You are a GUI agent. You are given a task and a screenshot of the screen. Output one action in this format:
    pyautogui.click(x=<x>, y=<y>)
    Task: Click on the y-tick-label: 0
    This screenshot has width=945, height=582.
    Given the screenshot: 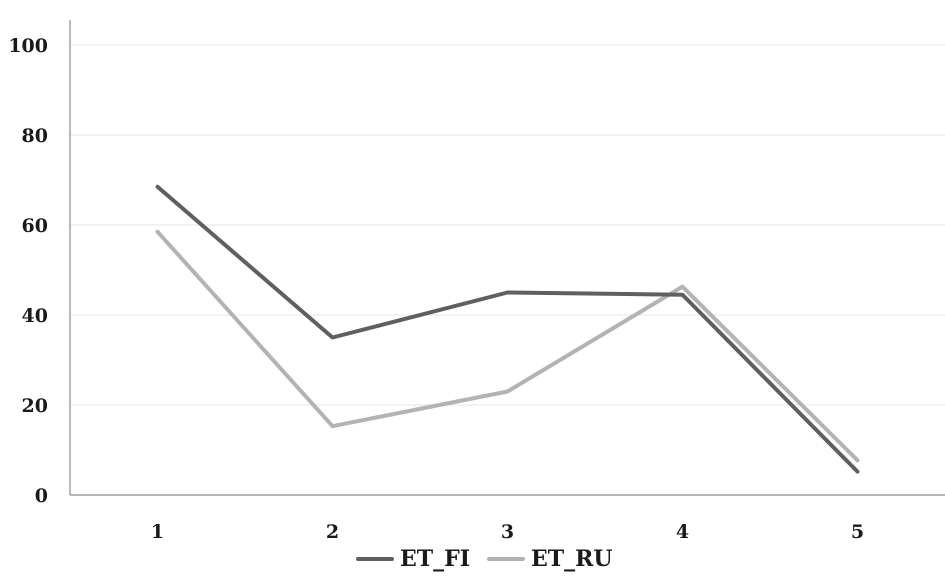 What is the action you would take?
    pyautogui.click(x=41, y=496)
    